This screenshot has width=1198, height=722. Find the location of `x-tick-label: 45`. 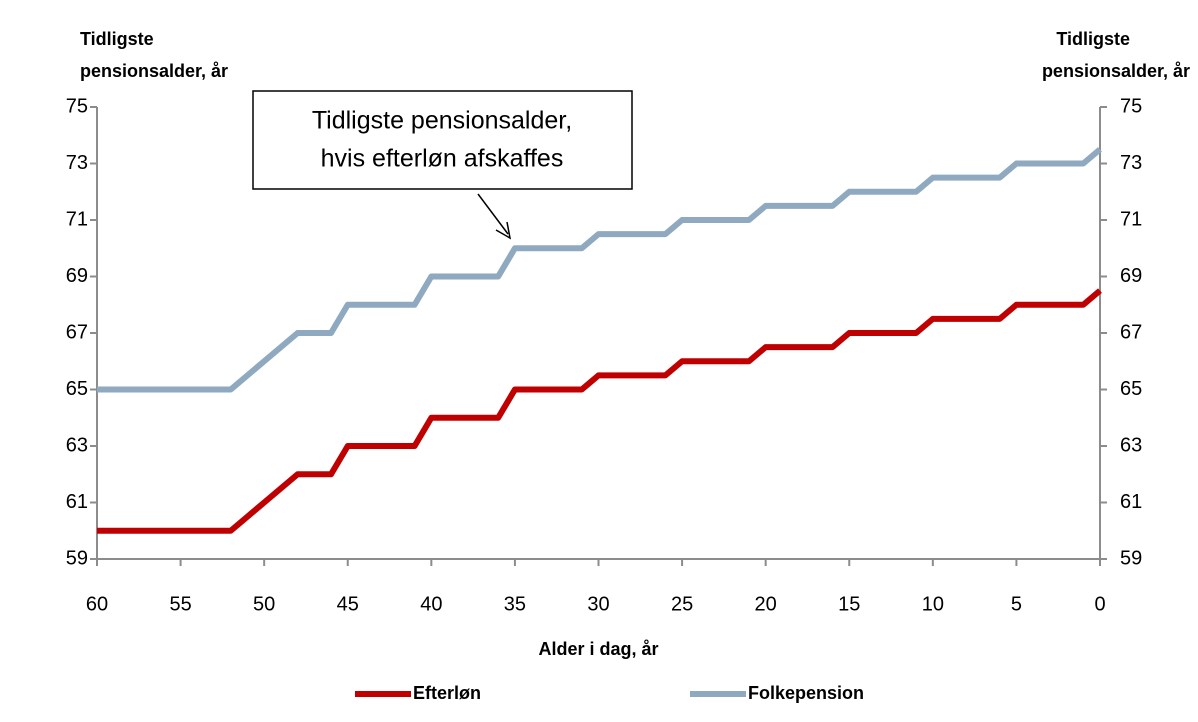

x-tick-label: 45 is located at coordinates (348, 604).